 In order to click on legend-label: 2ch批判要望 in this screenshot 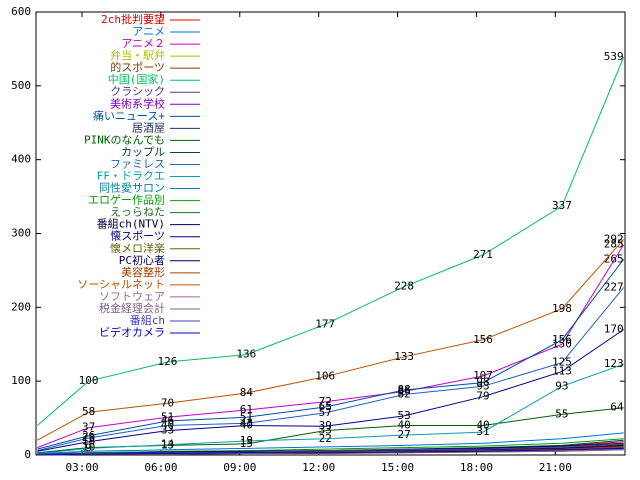, I will do `click(133, 19)`.